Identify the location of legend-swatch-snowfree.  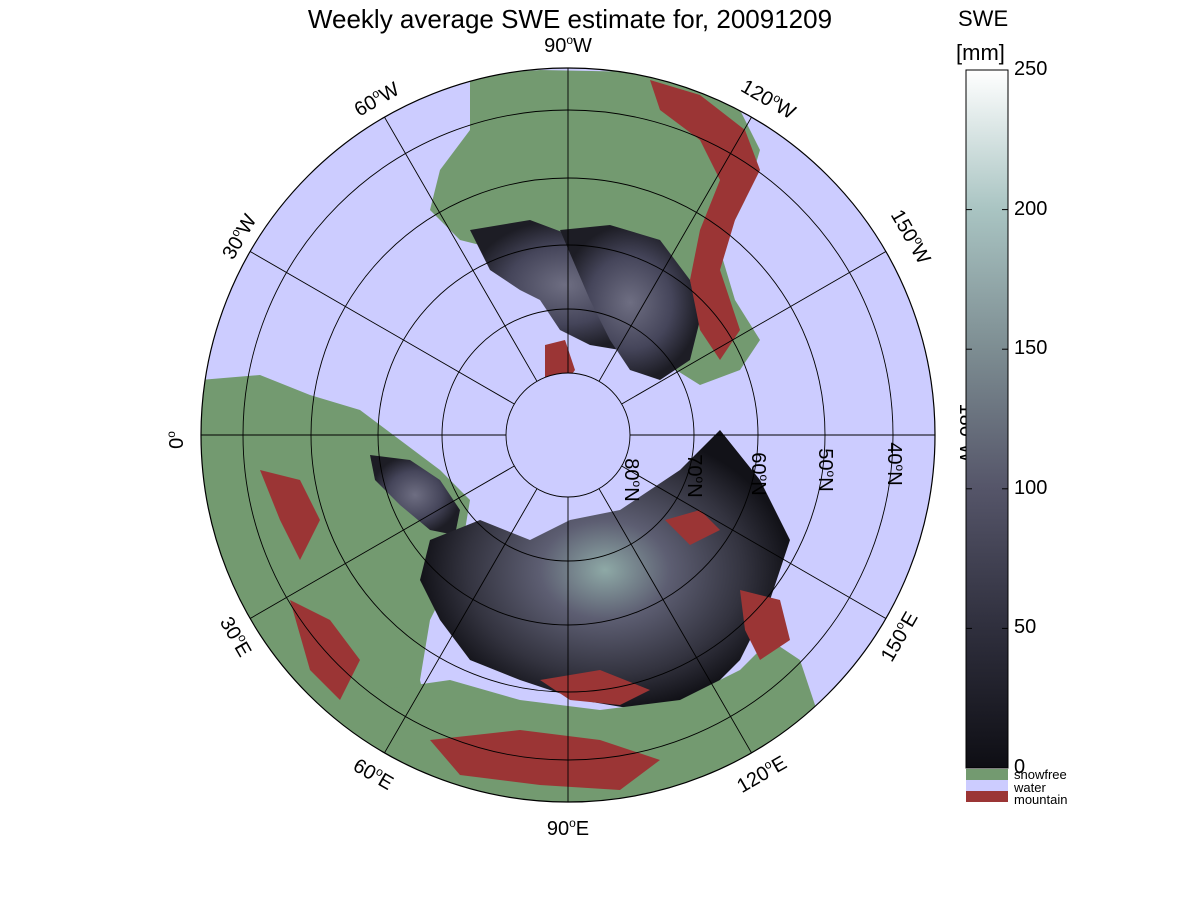
(987, 774).